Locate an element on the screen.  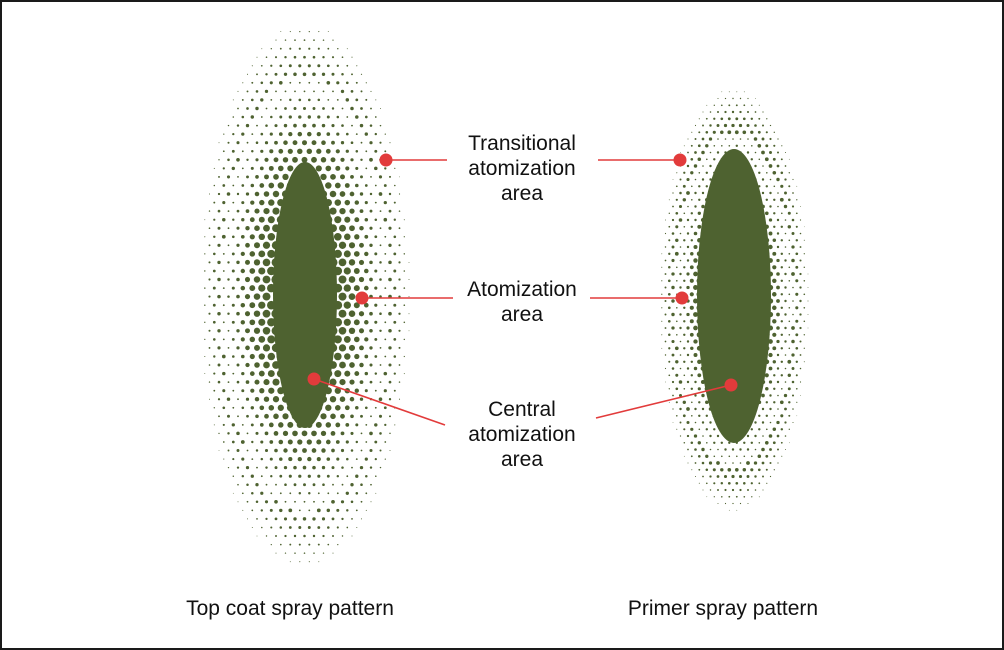
transitional-label-line-2: atomization is located at coordinates (522, 168).